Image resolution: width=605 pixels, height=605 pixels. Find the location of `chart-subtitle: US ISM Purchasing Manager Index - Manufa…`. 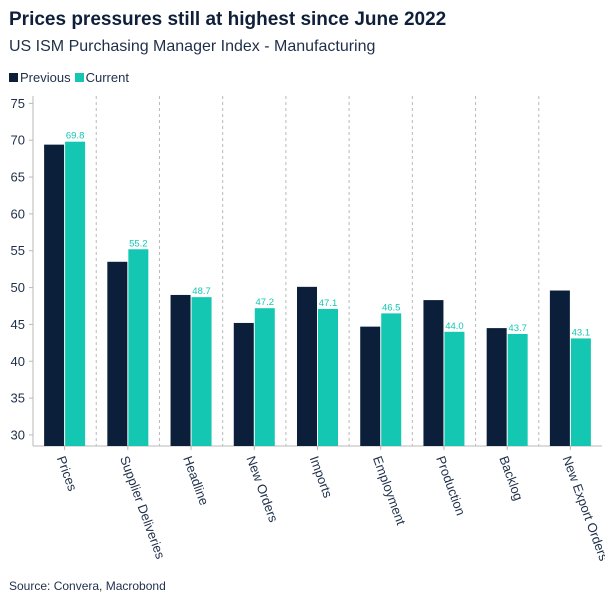

chart-subtitle: US ISM Purchasing Manager Index - Manufa… is located at coordinates (192, 46).